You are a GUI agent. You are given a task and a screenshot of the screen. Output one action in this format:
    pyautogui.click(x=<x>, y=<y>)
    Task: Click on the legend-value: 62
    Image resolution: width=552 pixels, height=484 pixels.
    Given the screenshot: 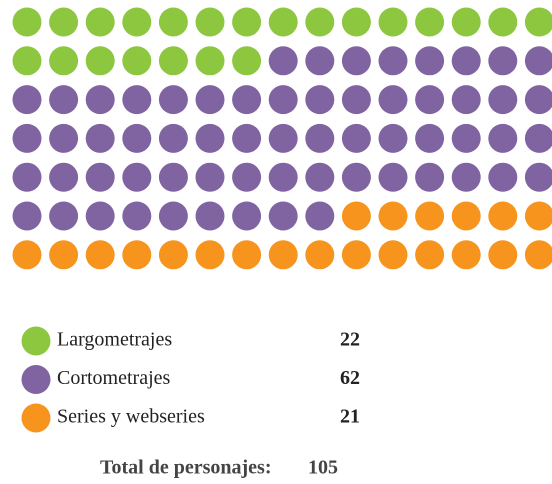 What is the action you would take?
    pyautogui.click(x=350, y=378)
    